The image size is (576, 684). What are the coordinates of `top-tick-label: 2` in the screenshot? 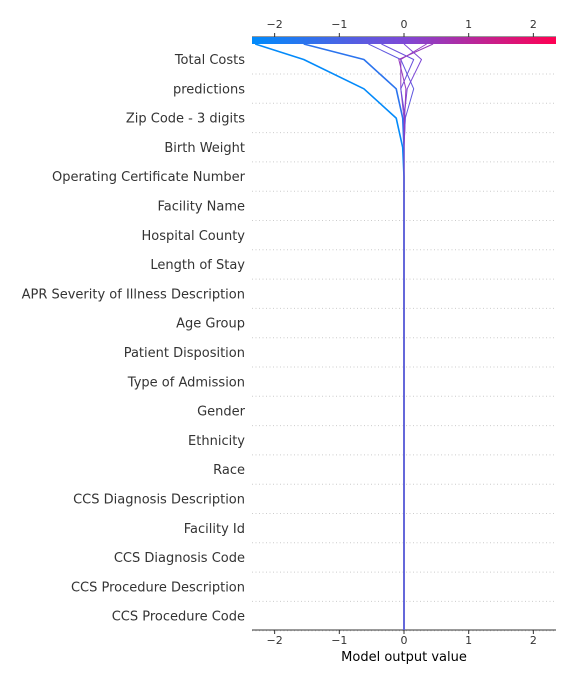 It's located at (533, 24).